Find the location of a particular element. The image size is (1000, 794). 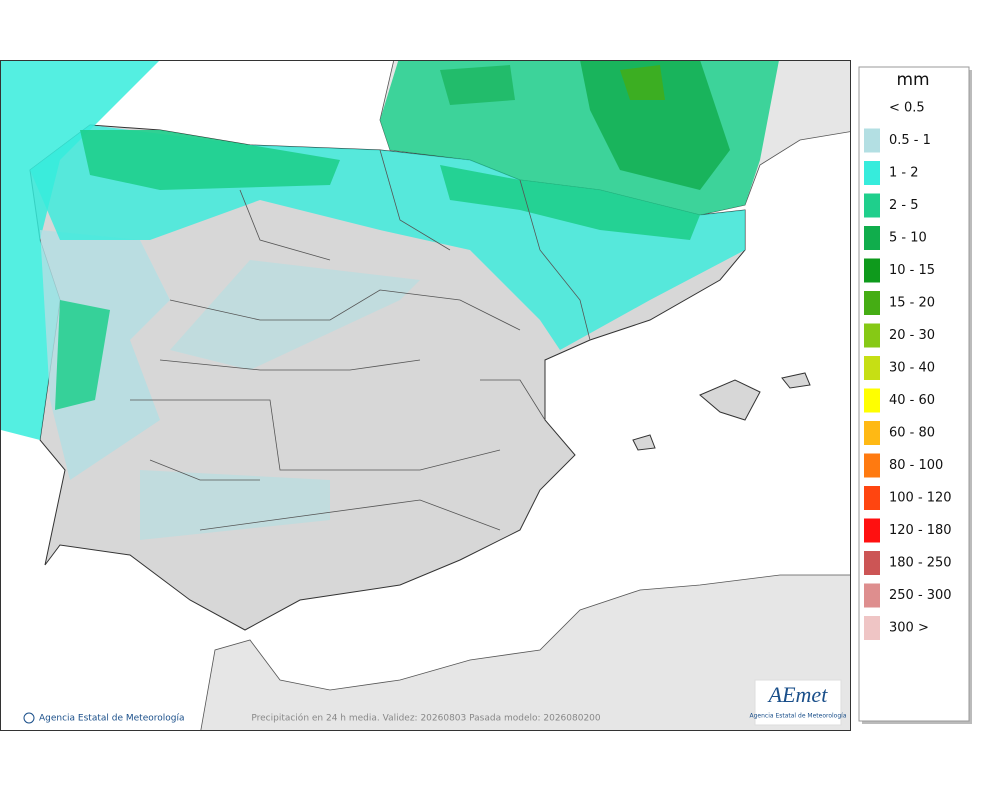

legend-label: 2 - 5 is located at coordinates (904, 205).